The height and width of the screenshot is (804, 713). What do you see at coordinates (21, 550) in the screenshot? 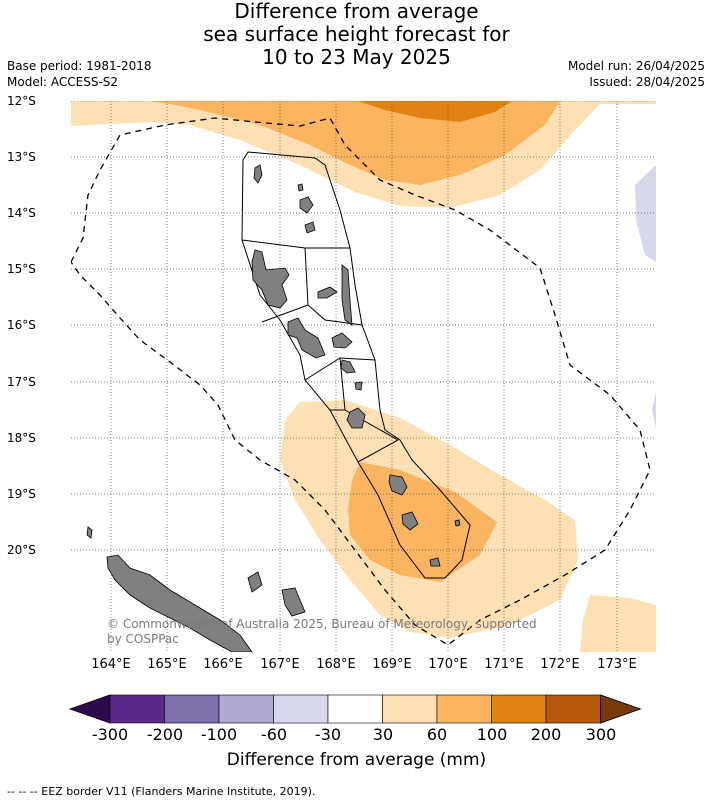
I see `lat-label: 20°S` at bounding box center [21, 550].